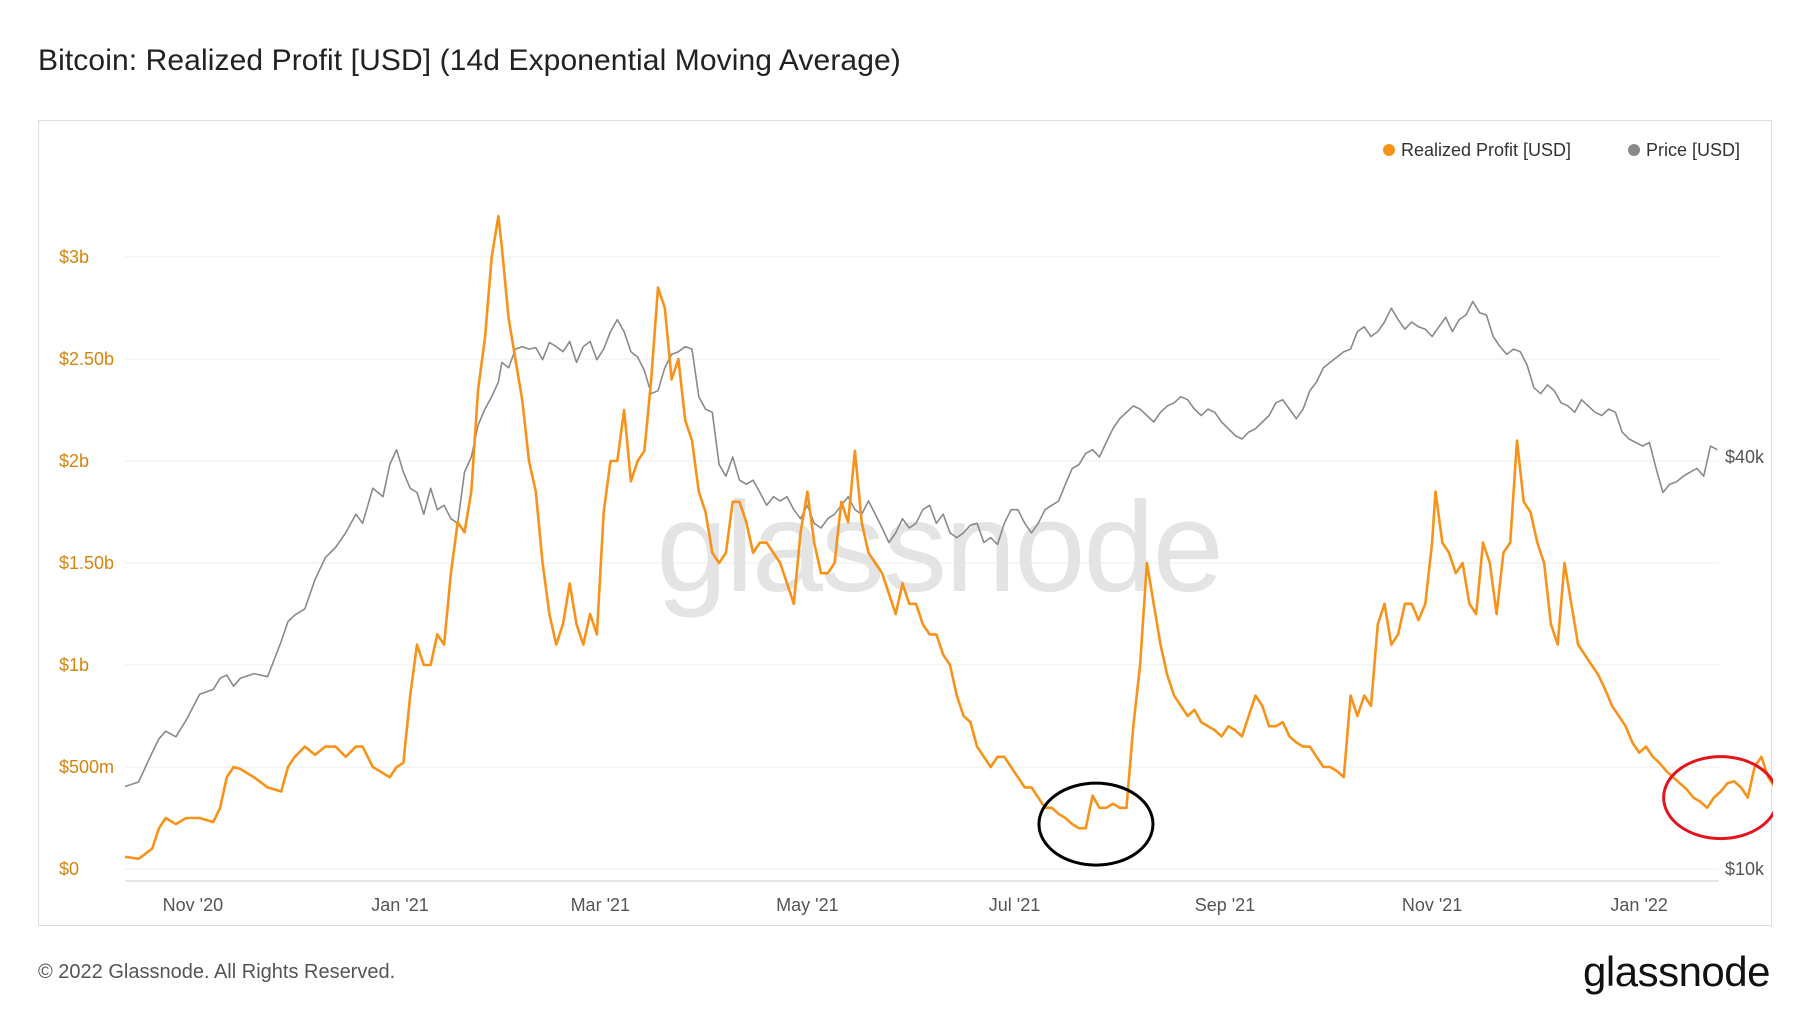 The image size is (1800, 1013). I want to click on y-left-tick-label-5: $2.50b, so click(86, 359).